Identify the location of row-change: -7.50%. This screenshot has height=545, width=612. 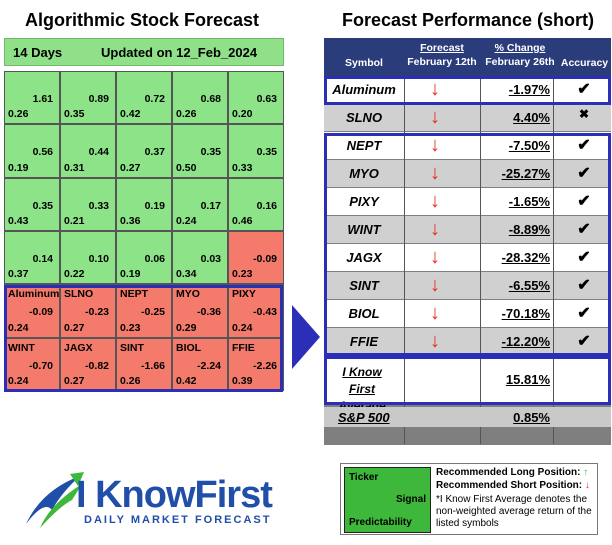
(529, 145).